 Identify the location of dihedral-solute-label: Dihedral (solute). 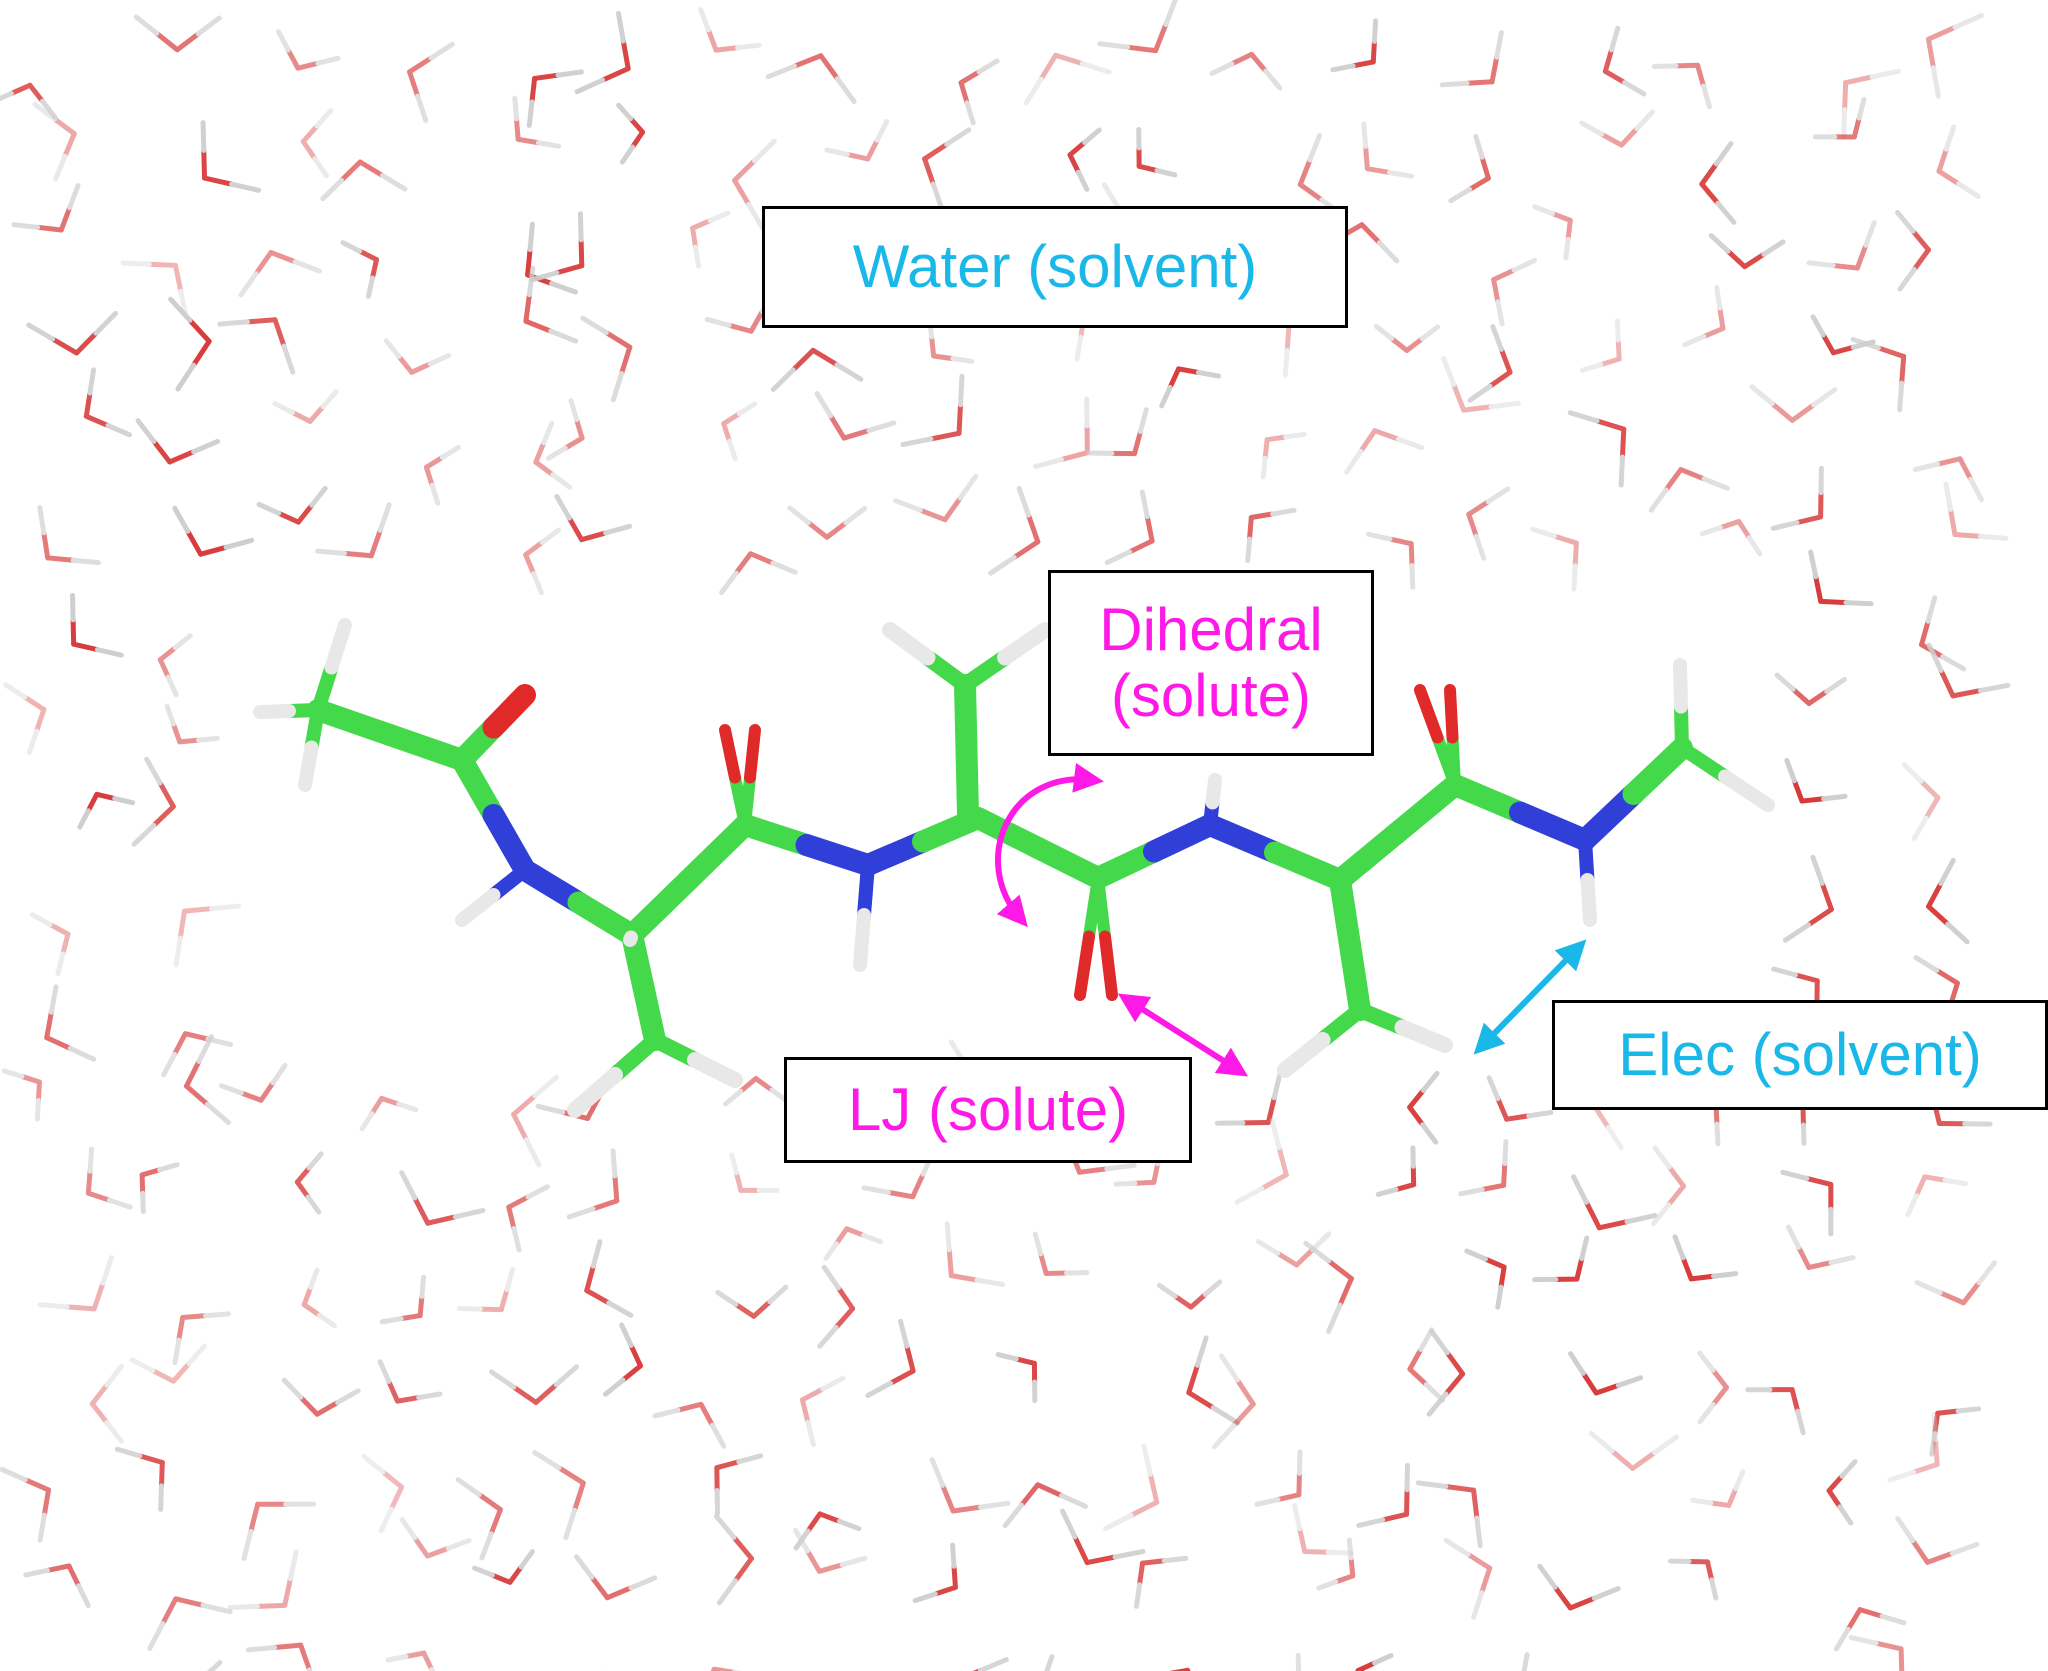
(1211, 663).